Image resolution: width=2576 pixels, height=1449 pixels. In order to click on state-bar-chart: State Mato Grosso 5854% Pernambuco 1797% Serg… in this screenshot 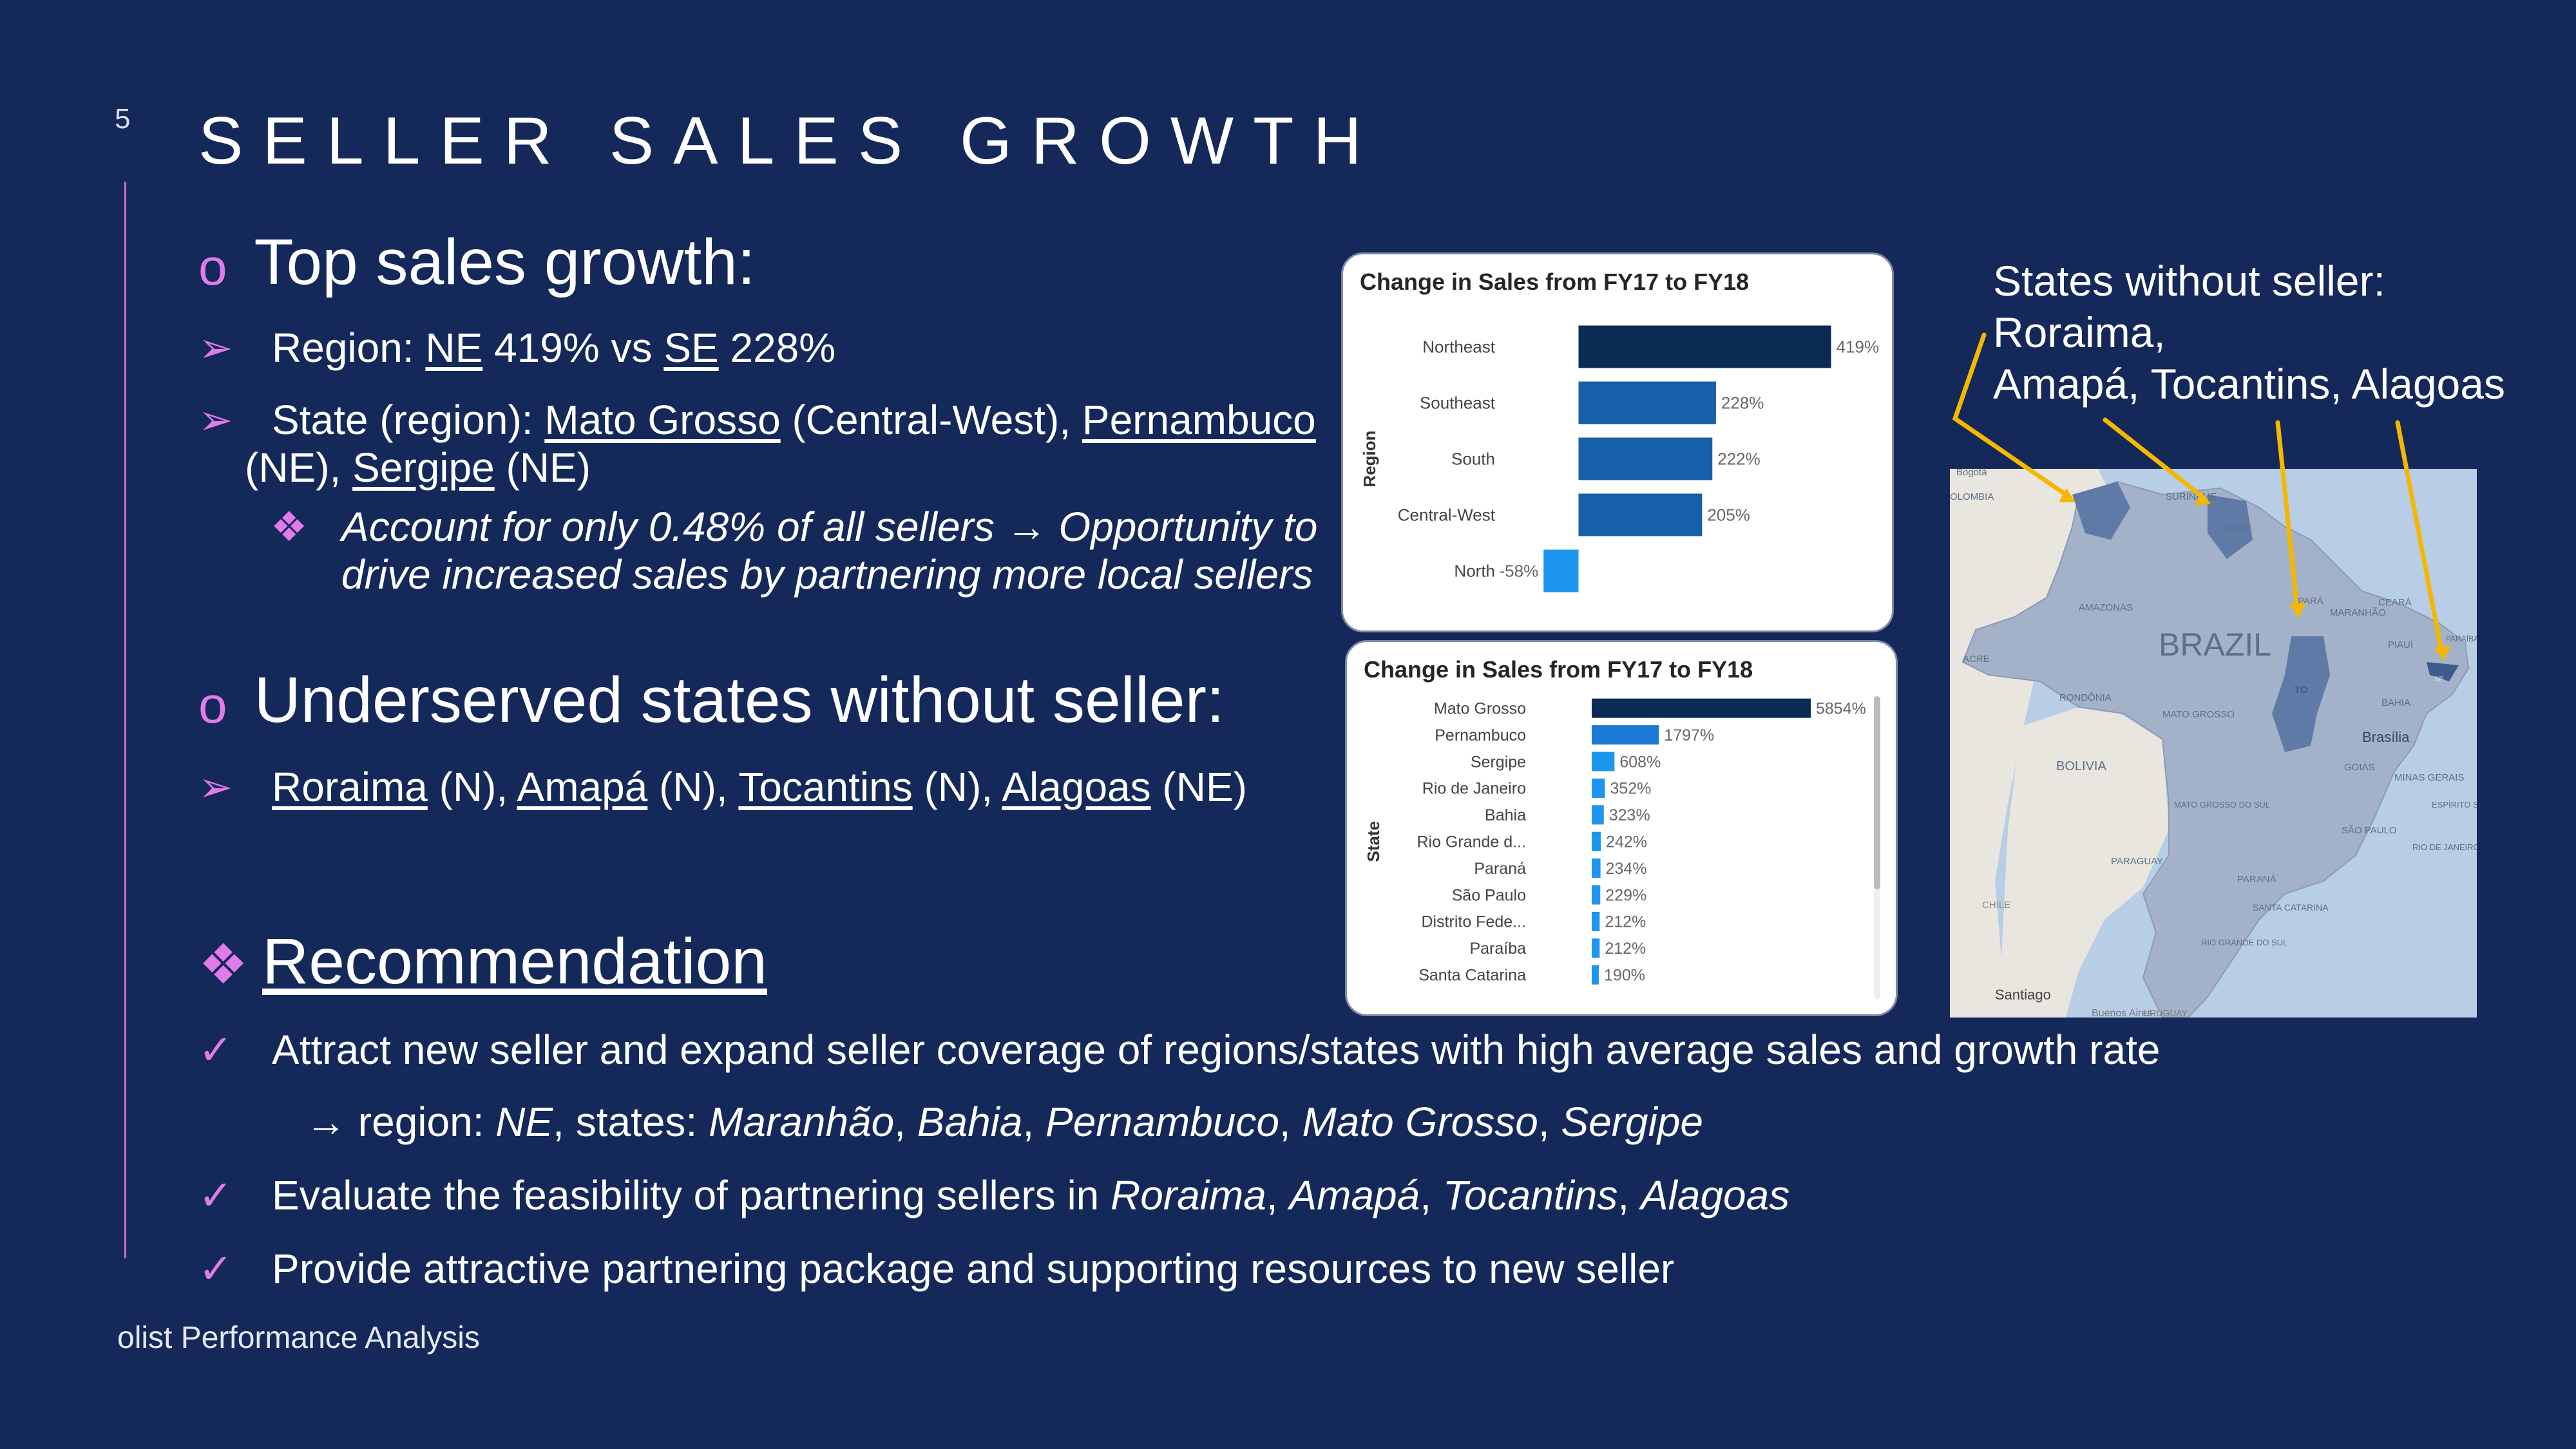, I will do `click(1622, 847)`.